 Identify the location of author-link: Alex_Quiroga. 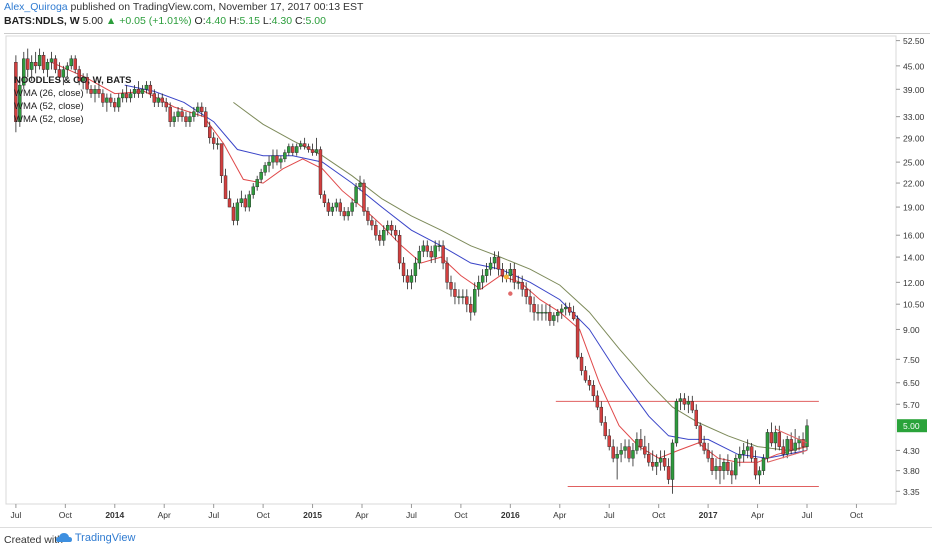
(36, 7).